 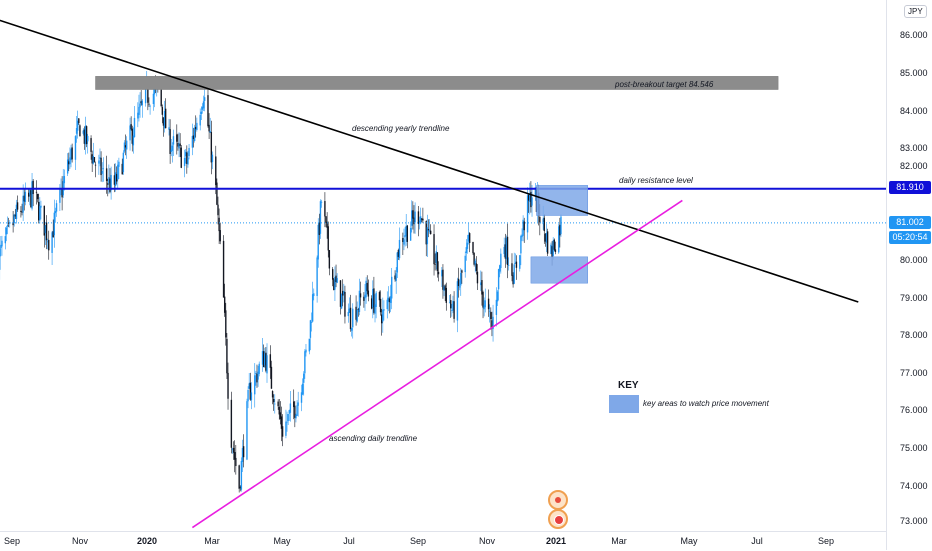 I want to click on flag-badge-icon, so click(x=558, y=519).